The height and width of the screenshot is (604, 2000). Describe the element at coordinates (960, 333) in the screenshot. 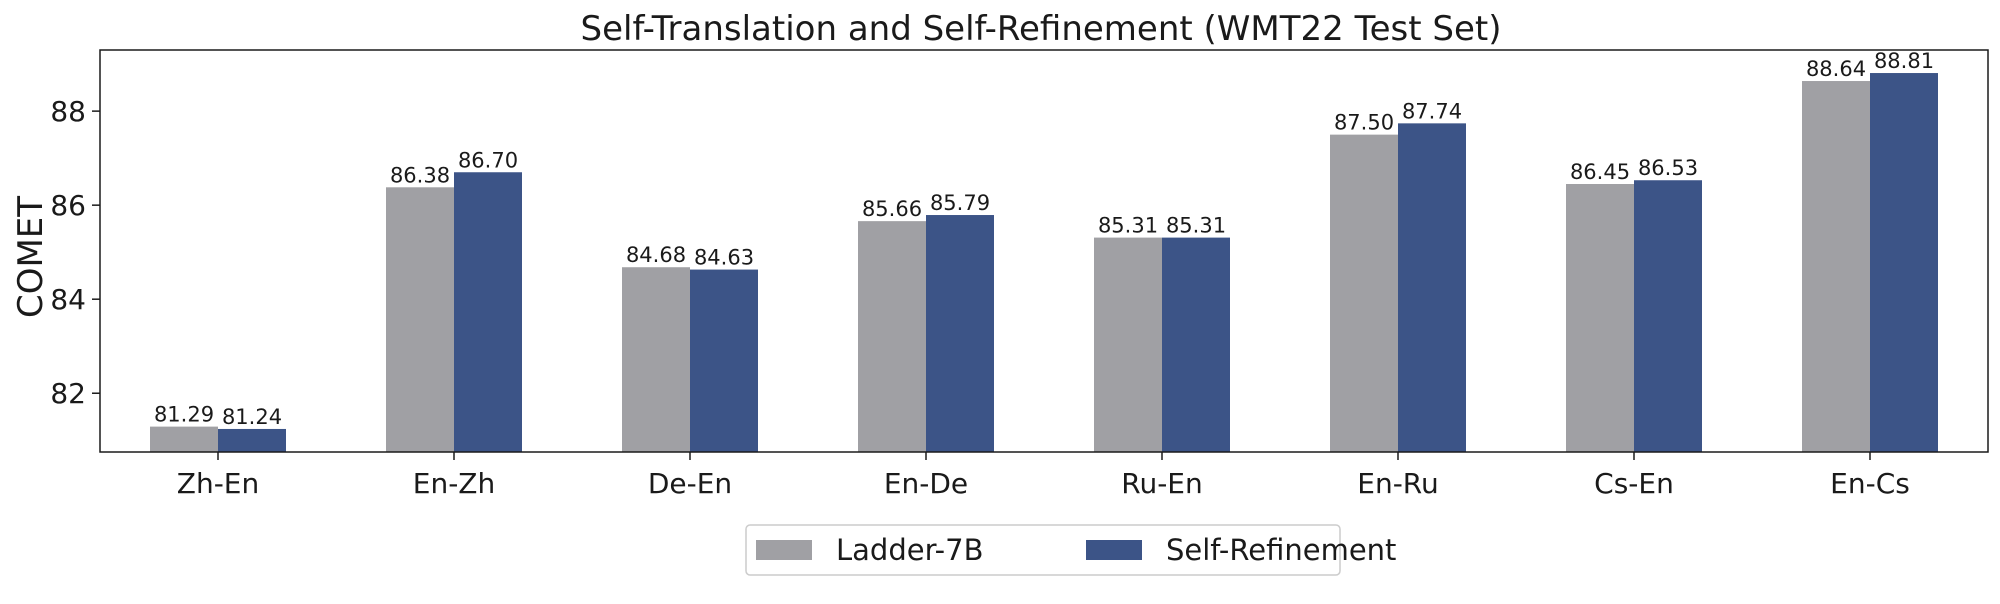

I see `bar-self-refinement-en-de` at that location.